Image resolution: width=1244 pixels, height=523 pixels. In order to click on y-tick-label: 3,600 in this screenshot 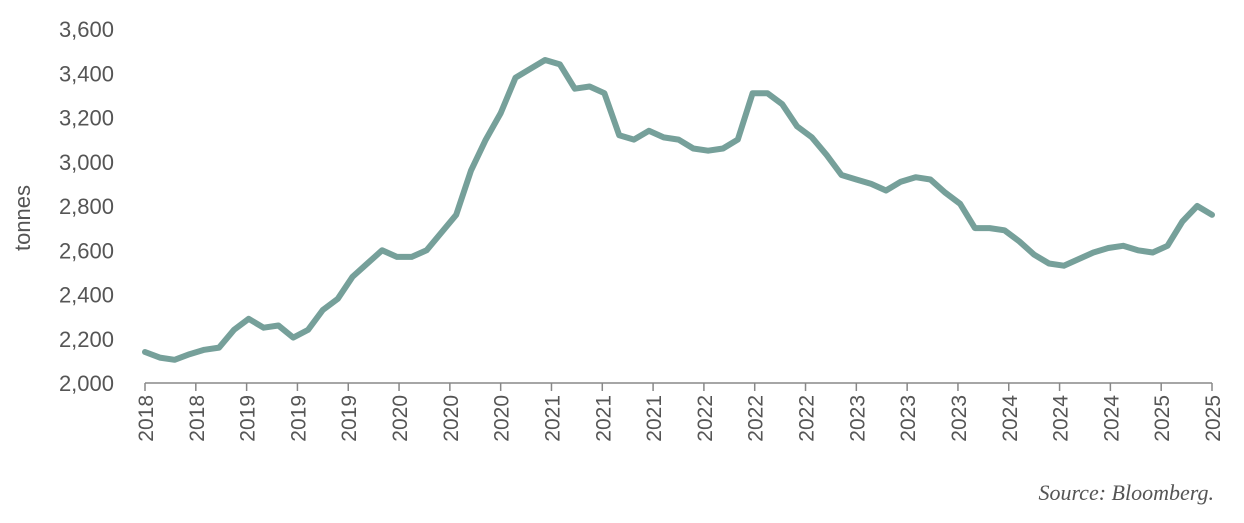, I will do `click(86, 29)`.